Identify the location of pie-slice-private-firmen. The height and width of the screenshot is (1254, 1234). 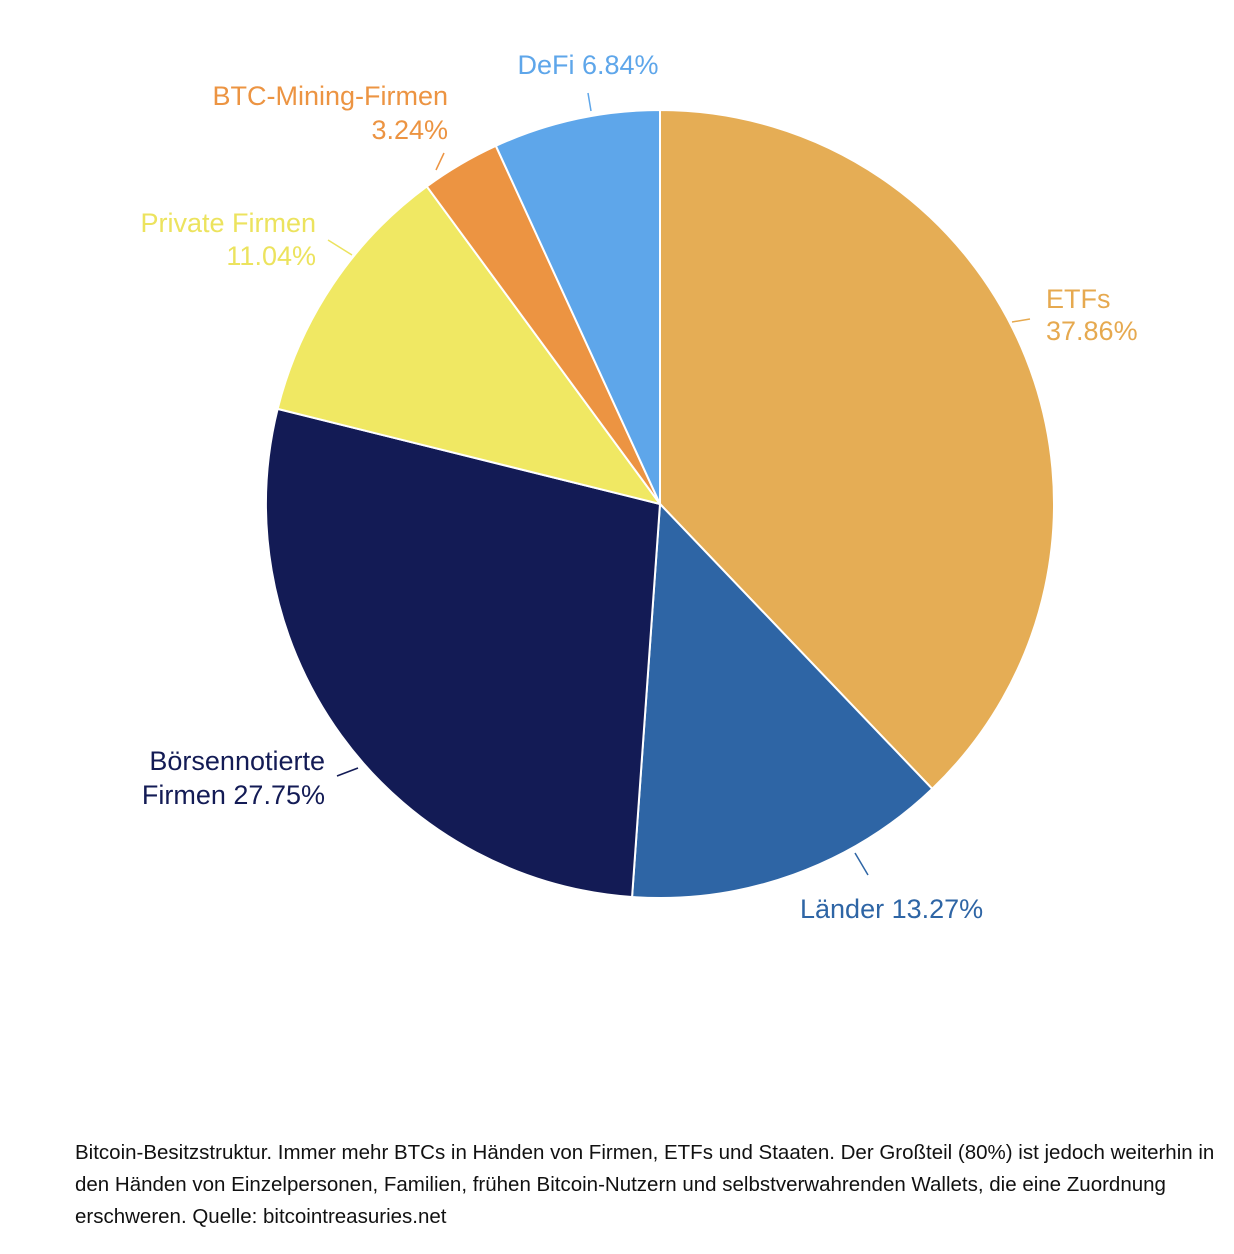
(468, 345).